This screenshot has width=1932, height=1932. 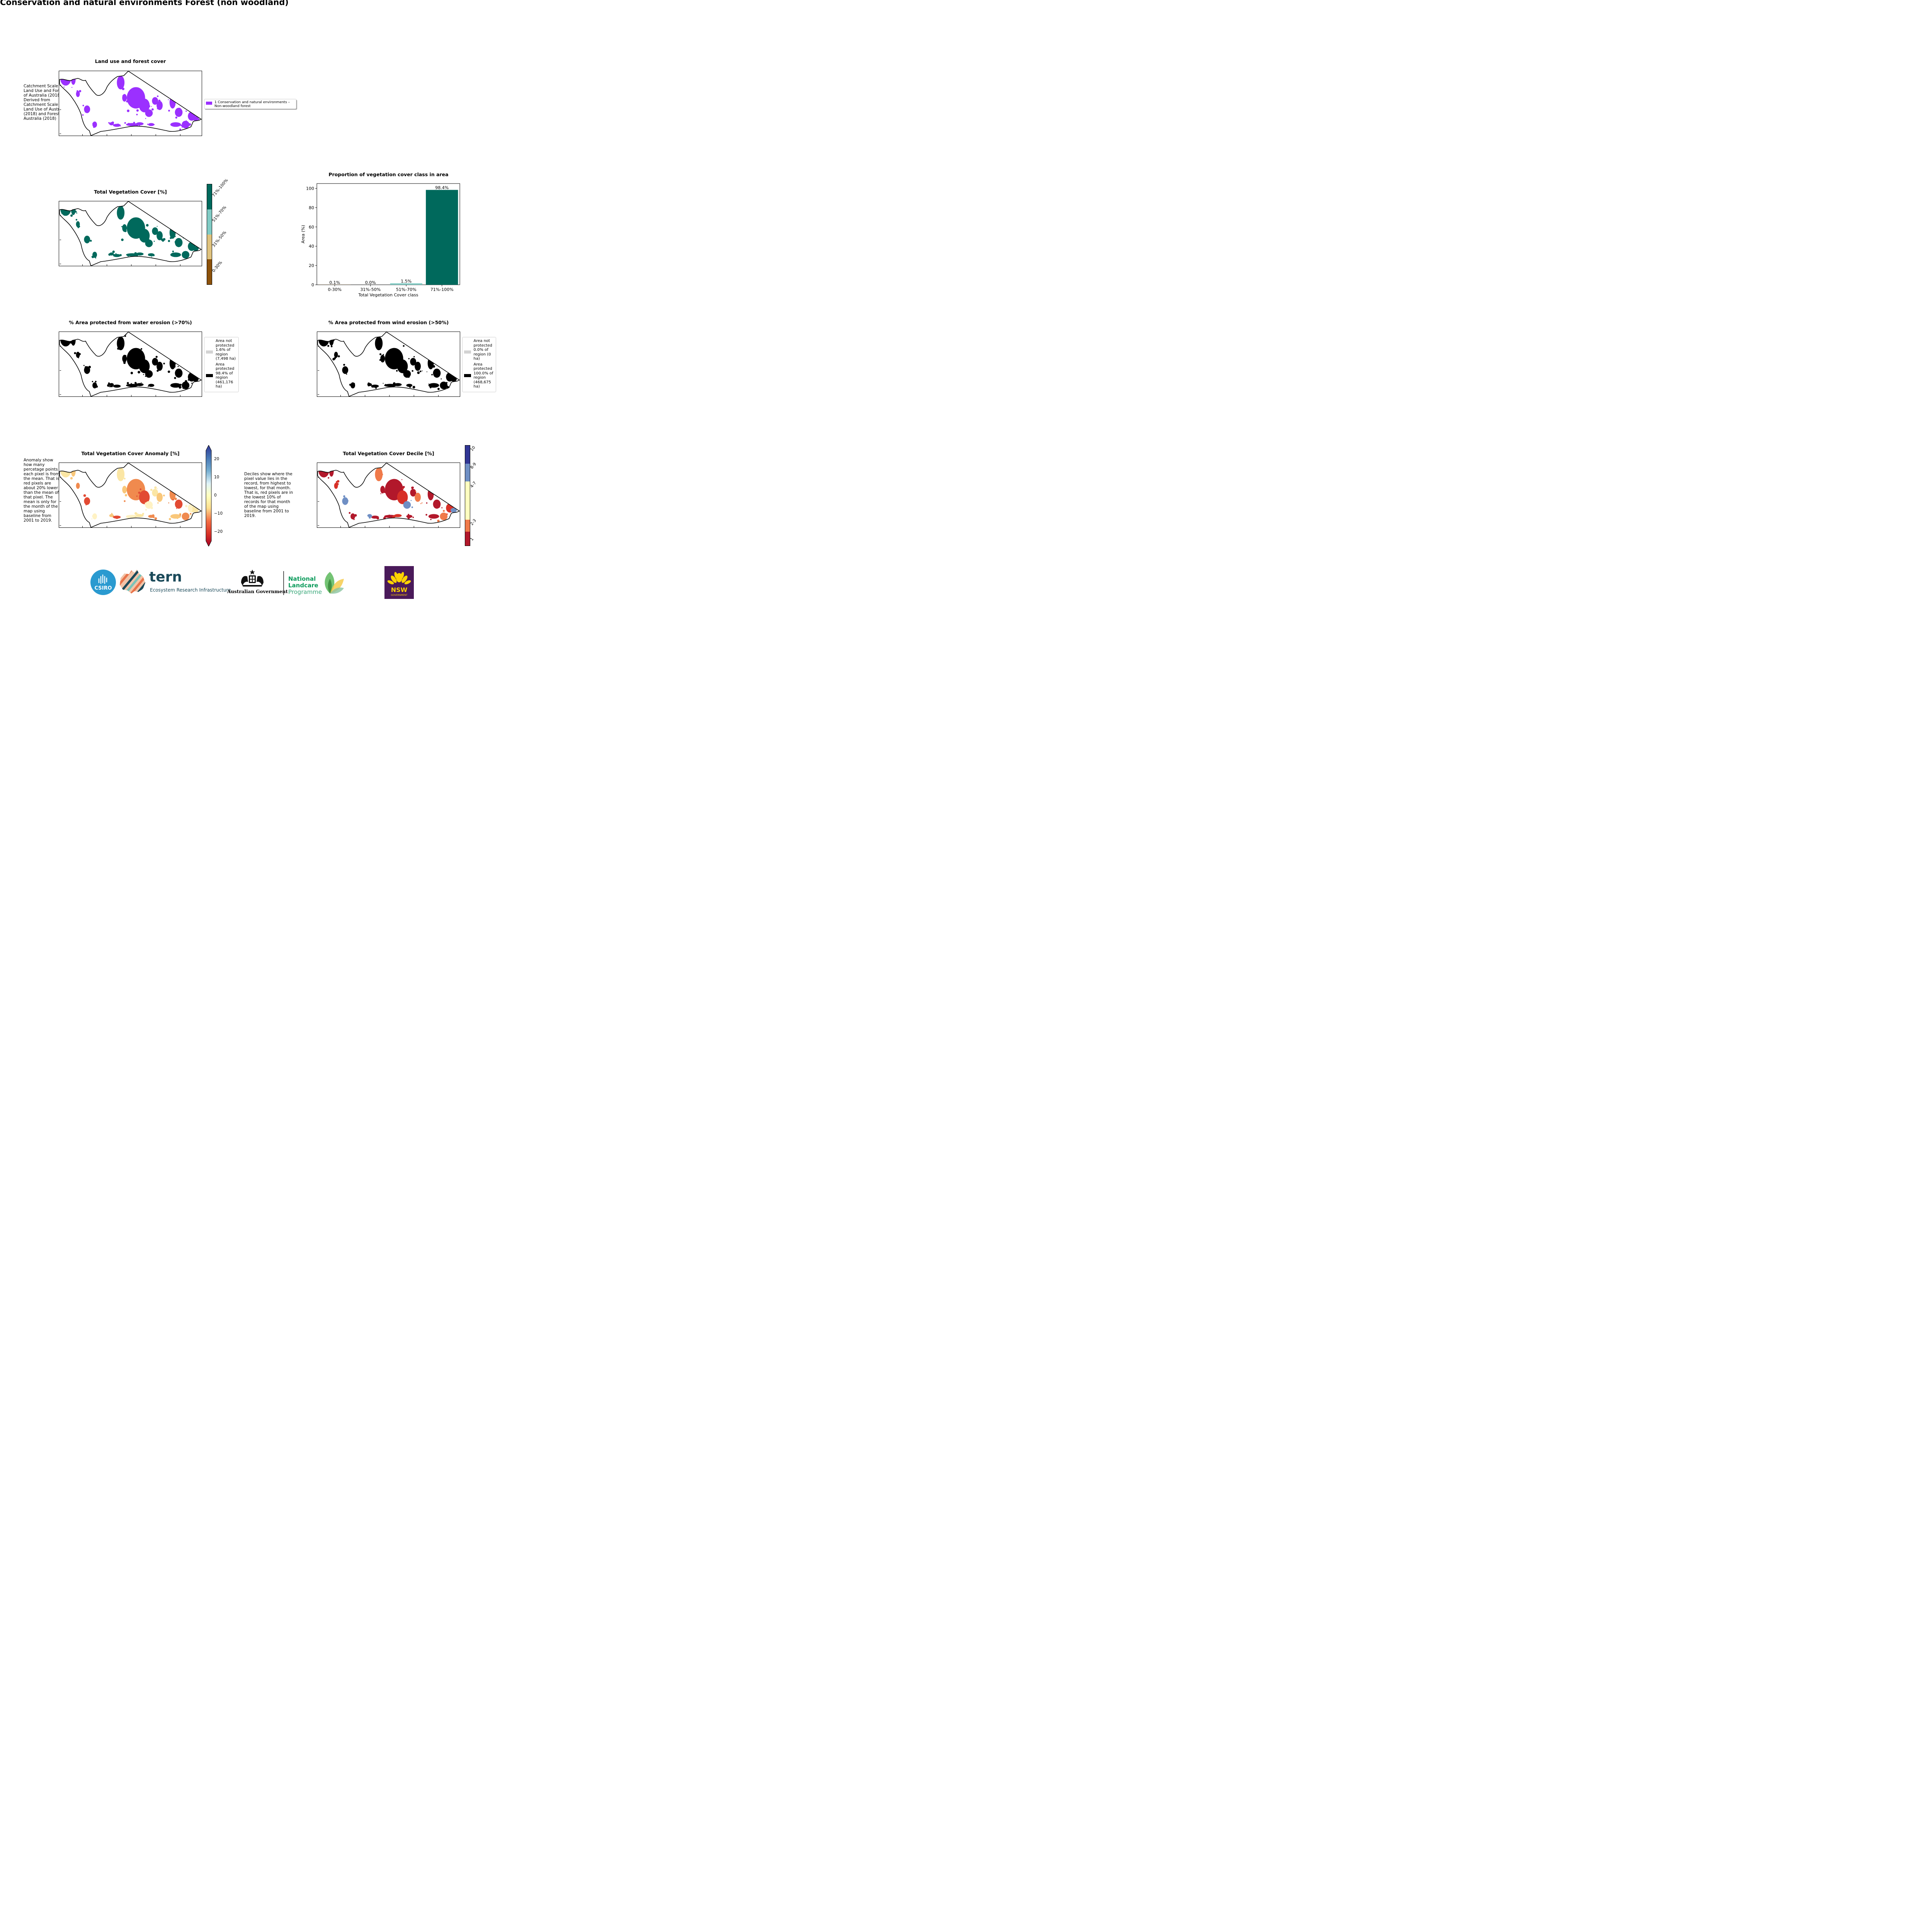 I want to click on y-tick-label: 100, so click(x=310, y=189).